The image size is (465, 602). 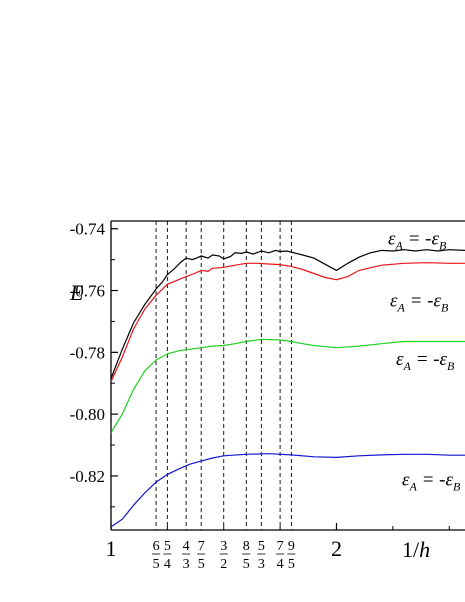 What do you see at coordinates (87, 414) in the screenshot?
I see `y-tick-label: -0.80` at bounding box center [87, 414].